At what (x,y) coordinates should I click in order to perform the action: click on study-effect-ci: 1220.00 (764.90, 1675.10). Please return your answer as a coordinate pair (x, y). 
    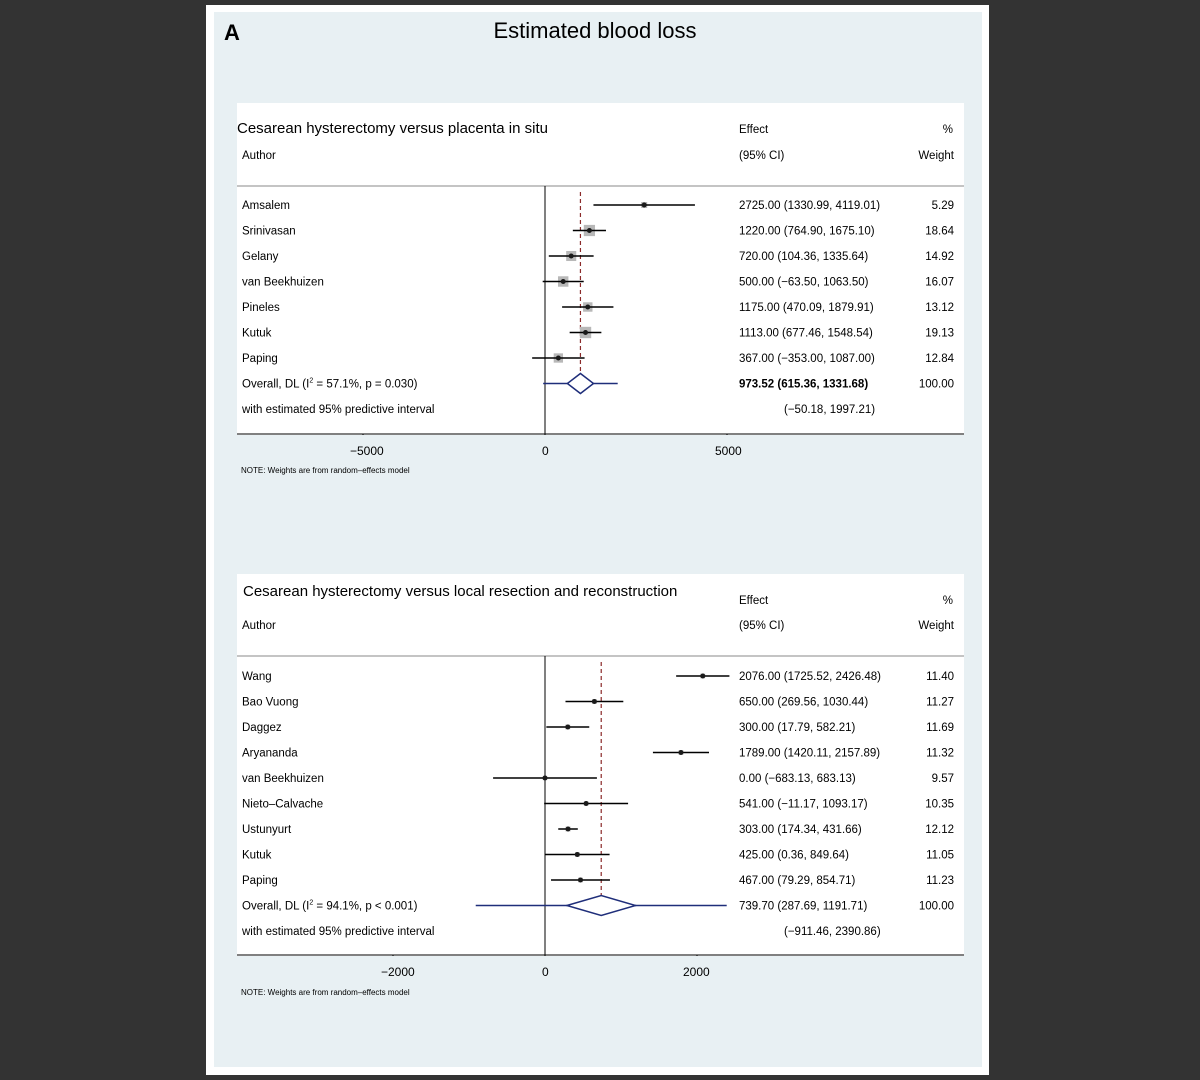
    Looking at the image, I should click on (807, 232).